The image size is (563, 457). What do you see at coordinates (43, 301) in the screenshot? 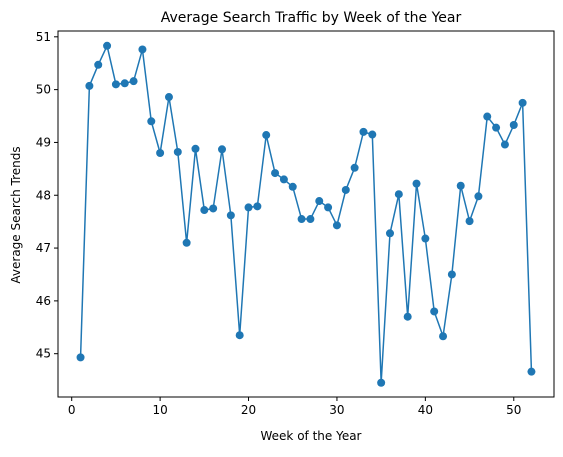
I see `y-tick-label: 46` at bounding box center [43, 301].